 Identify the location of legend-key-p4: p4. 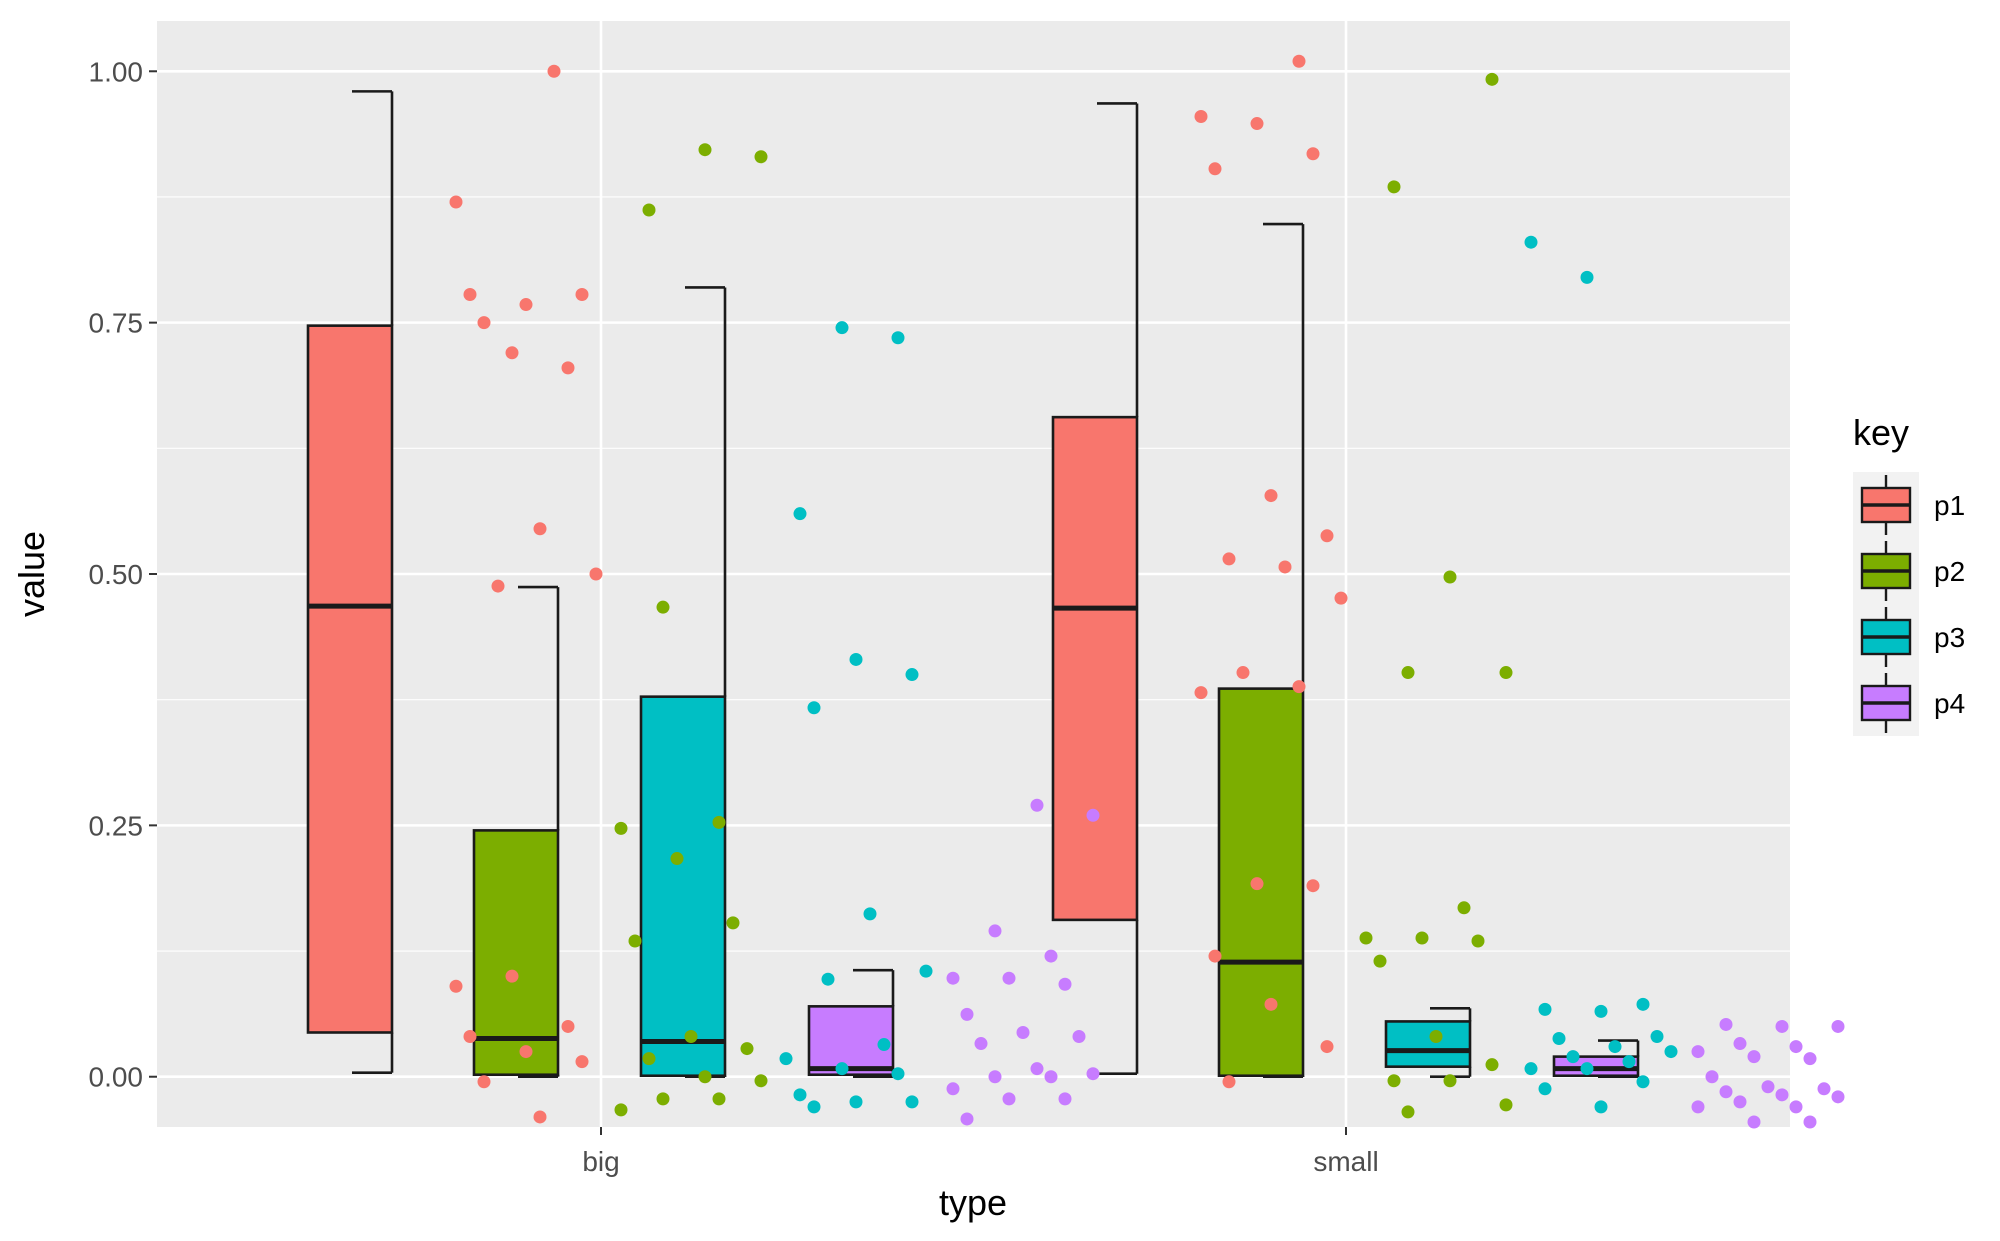
(1912, 703).